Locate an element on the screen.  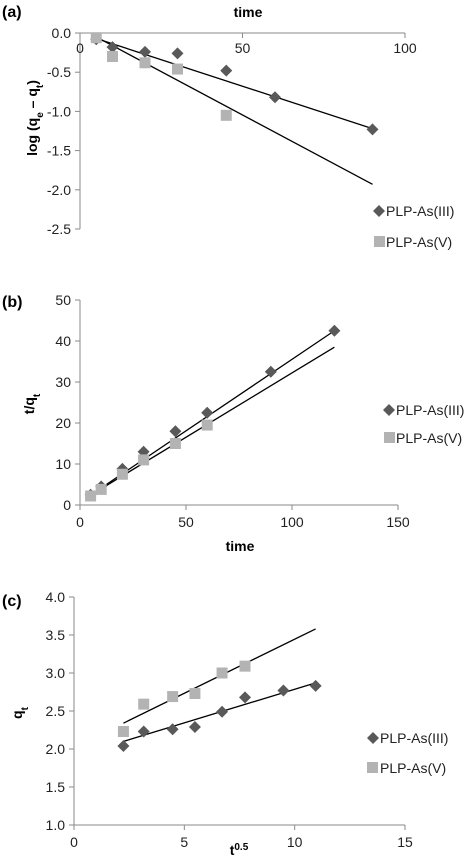
x-tick-label-c: 10 is located at coordinates (295, 842).